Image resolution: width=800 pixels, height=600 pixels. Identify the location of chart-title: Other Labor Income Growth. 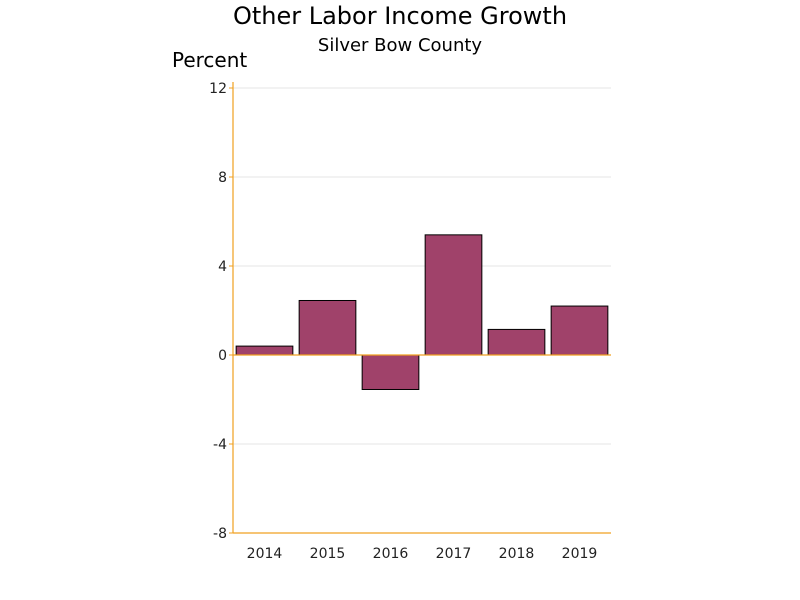
(400, 16).